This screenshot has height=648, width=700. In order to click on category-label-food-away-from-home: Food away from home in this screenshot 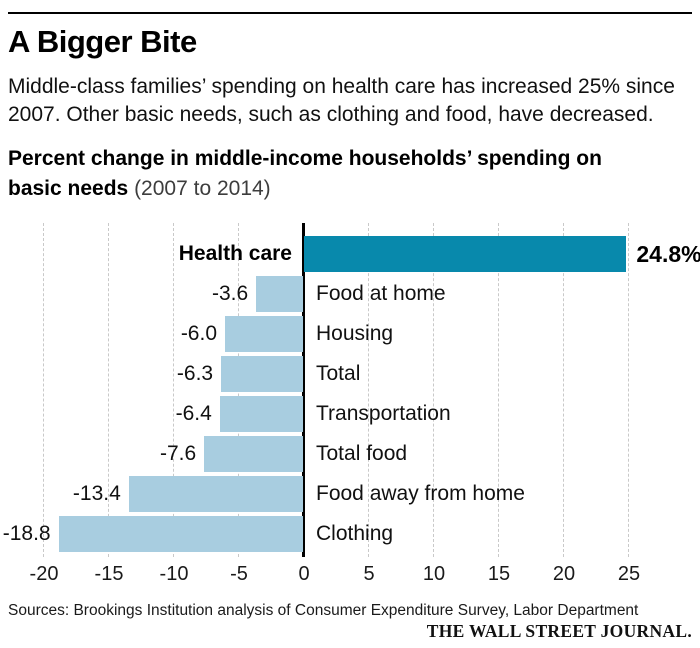, I will do `click(420, 493)`.